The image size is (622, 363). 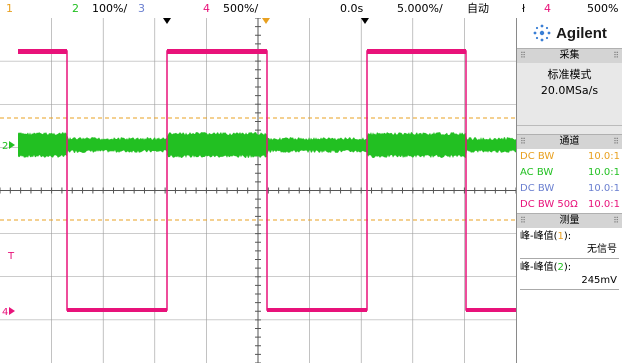 What do you see at coordinates (546, 267) in the screenshot?
I see `measurement-2-label: 峰-峰值(2):` at bounding box center [546, 267].